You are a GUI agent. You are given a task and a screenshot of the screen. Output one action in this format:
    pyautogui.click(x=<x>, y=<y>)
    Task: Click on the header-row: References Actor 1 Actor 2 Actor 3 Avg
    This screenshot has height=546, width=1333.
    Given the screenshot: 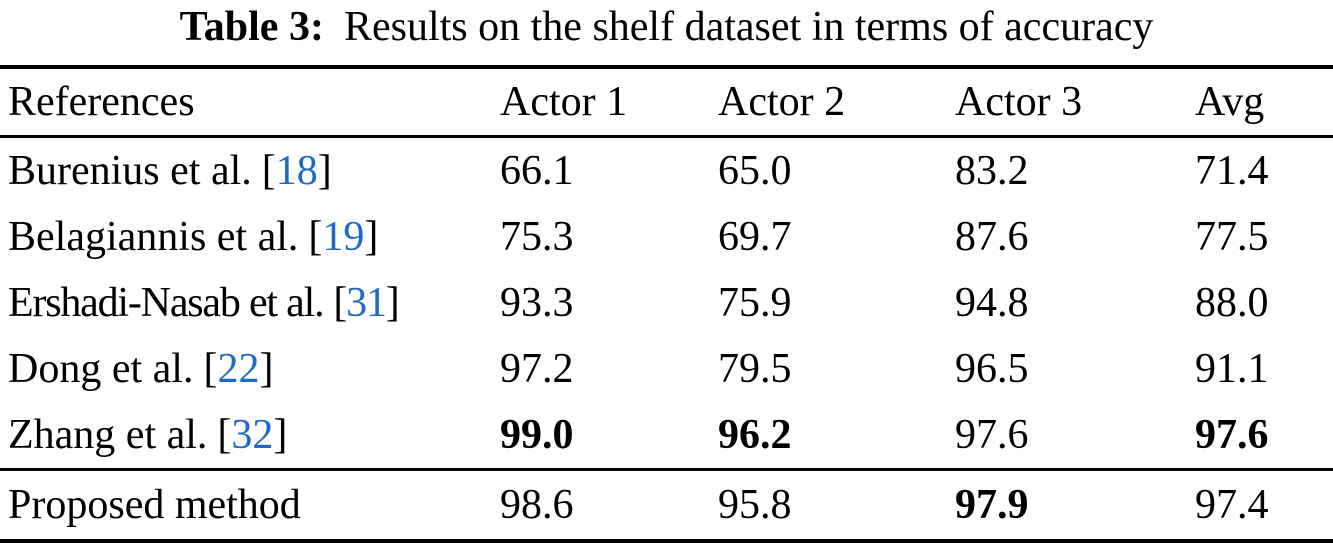 What is the action you would take?
    pyautogui.click(x=666, y=102)
    